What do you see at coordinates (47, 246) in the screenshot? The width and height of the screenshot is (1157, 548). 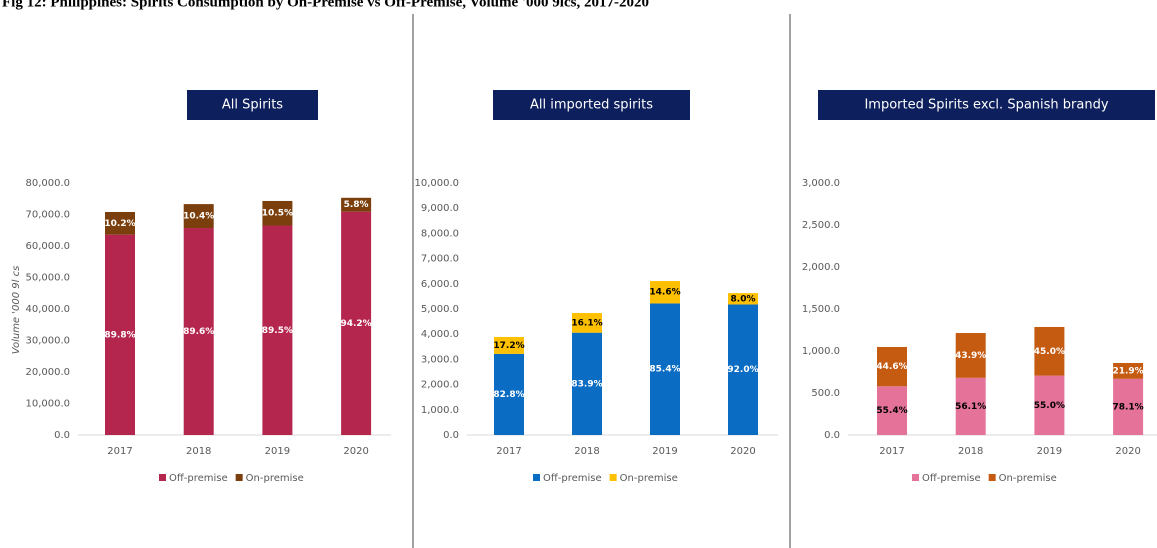 I see `y-tick-label: 60,000.0` at bounding box center [47, 246].